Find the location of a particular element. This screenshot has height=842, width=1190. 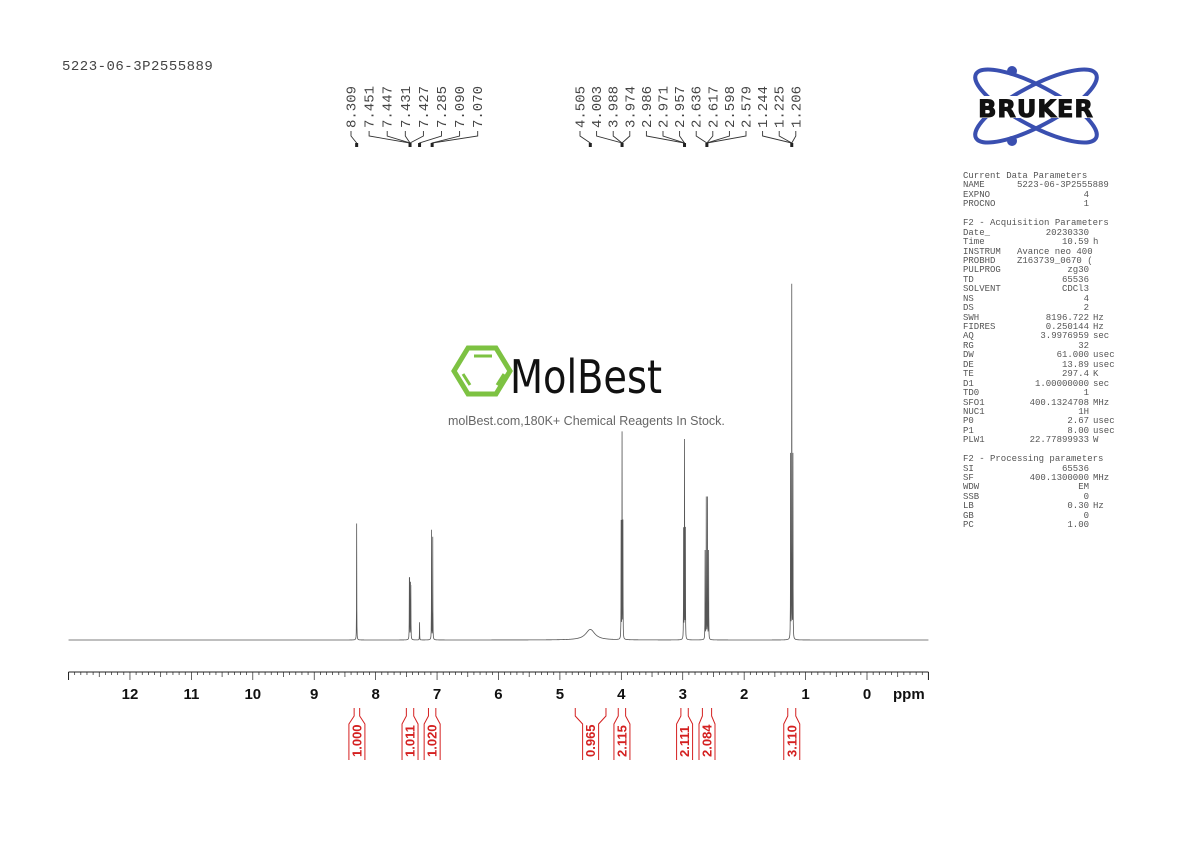

peak-label: 3.988 is located at coordinates (615, 107).